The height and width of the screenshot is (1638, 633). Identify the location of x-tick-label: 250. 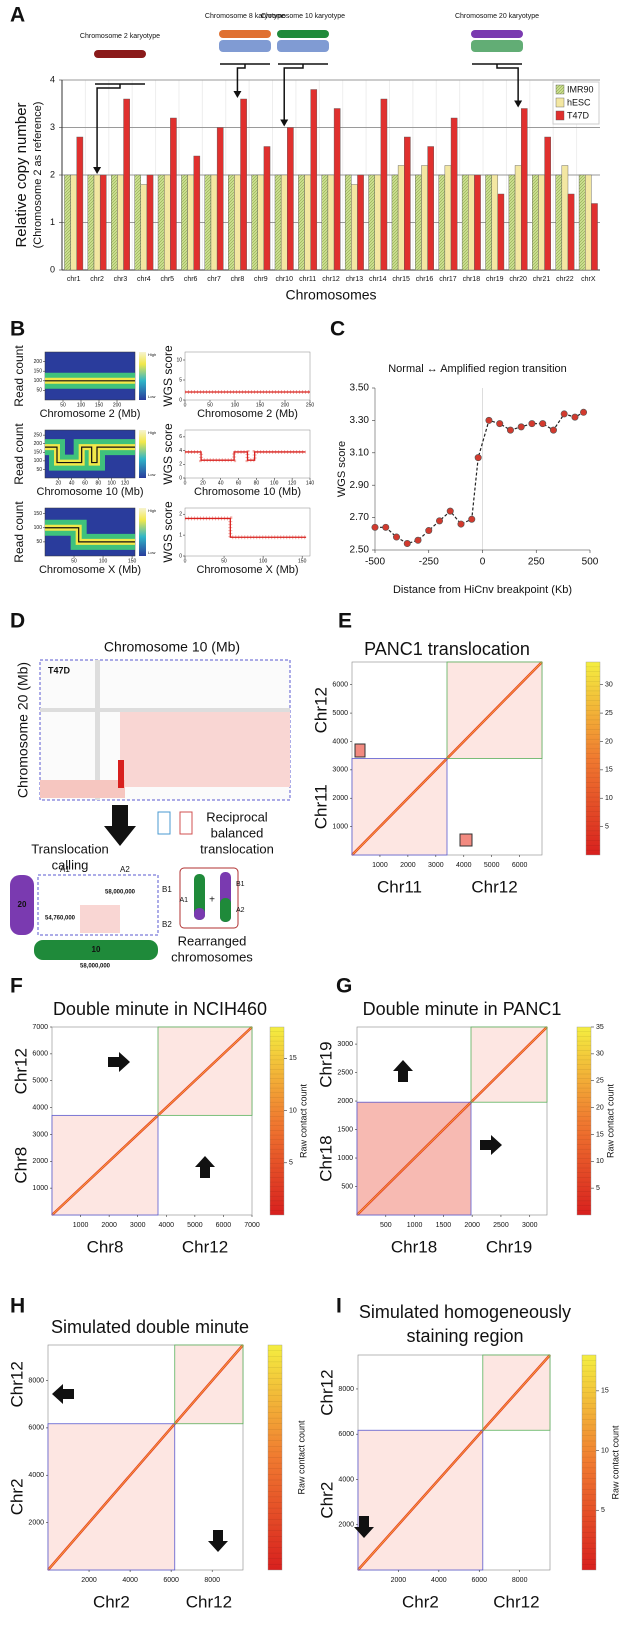
(310, 405).